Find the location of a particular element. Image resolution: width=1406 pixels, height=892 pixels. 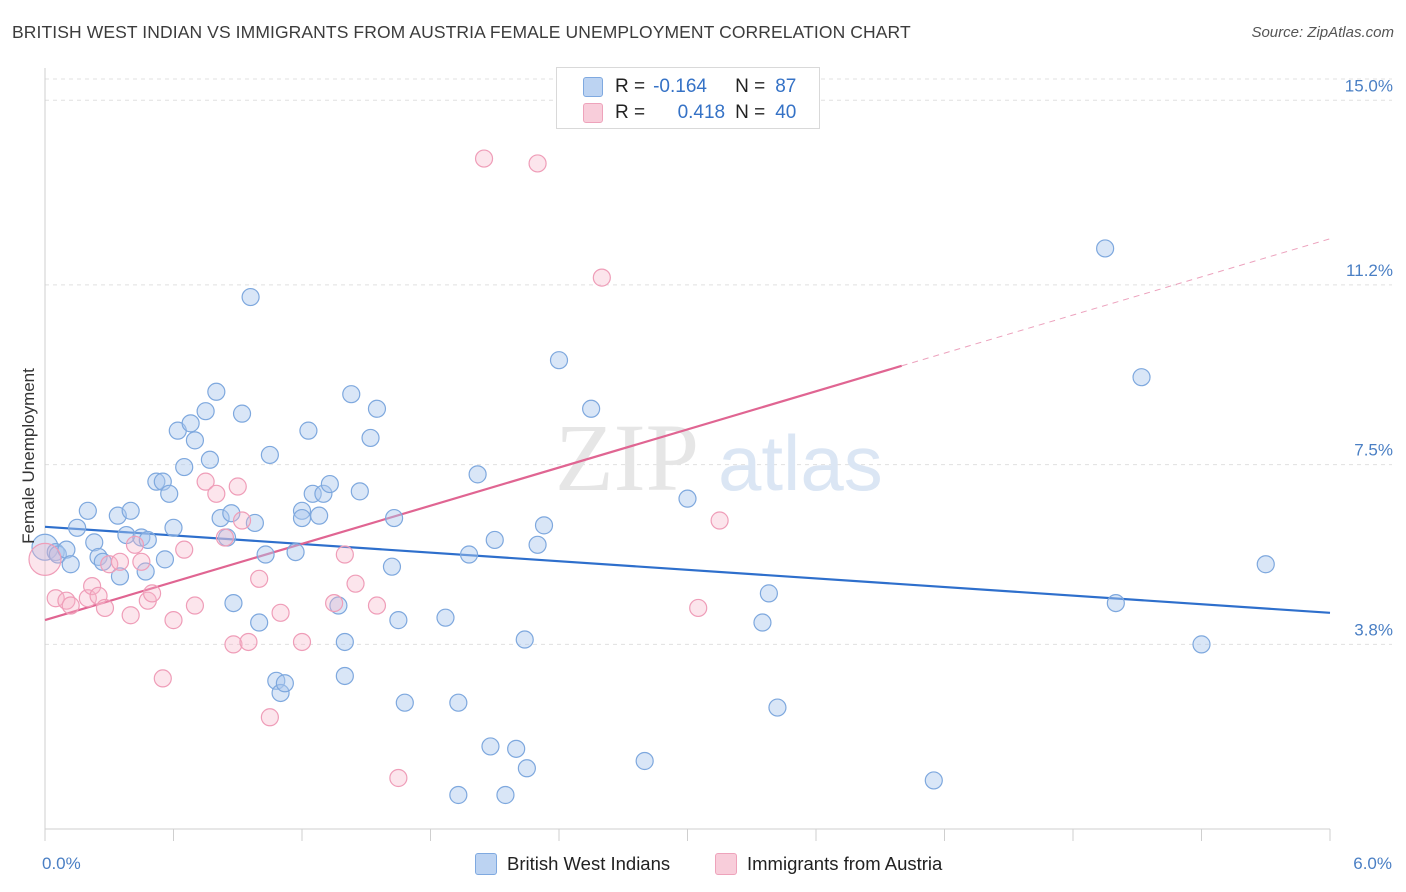

y-axis-title: Female Unemployment is located at coordinates (28, 456).